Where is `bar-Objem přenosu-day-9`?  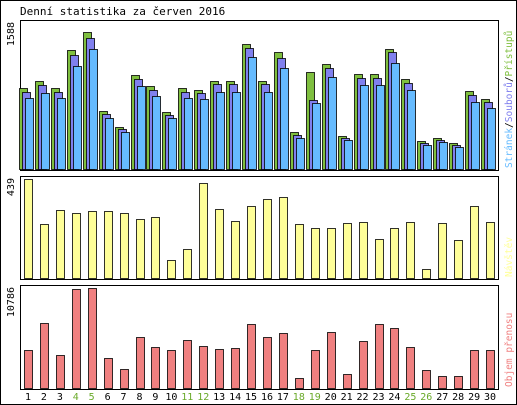 bar-Objem přenosu-day-9 is located at coordinates (155, 368).